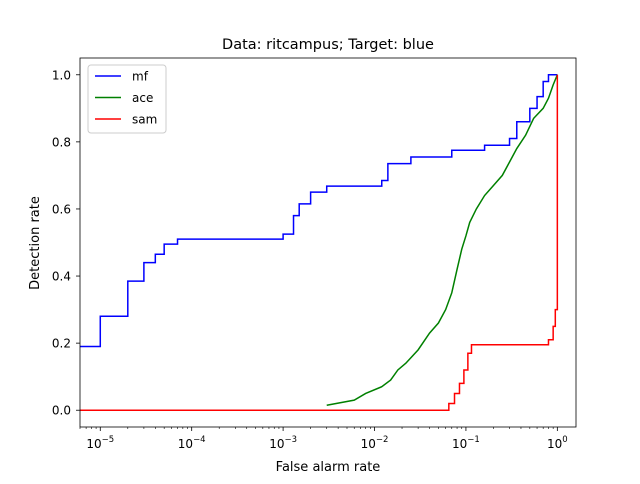  I want to click on x-tick-exponent-0: −5, so click(108, 440).